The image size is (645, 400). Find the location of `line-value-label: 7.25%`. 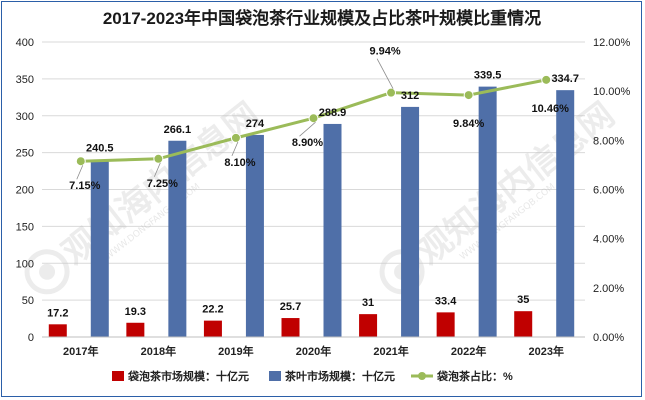

line-value-label: 7.25% is located at coordinates (162, 184).